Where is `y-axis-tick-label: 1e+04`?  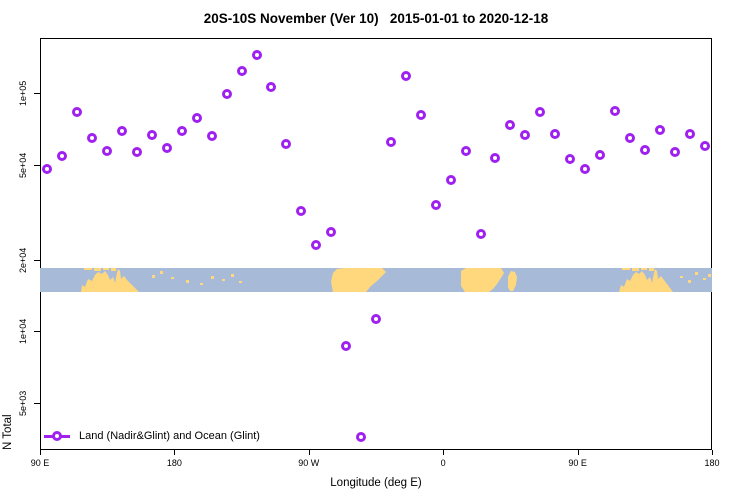 y-axis-tick-label: 1e+04 is located at coordinates (23, 331).